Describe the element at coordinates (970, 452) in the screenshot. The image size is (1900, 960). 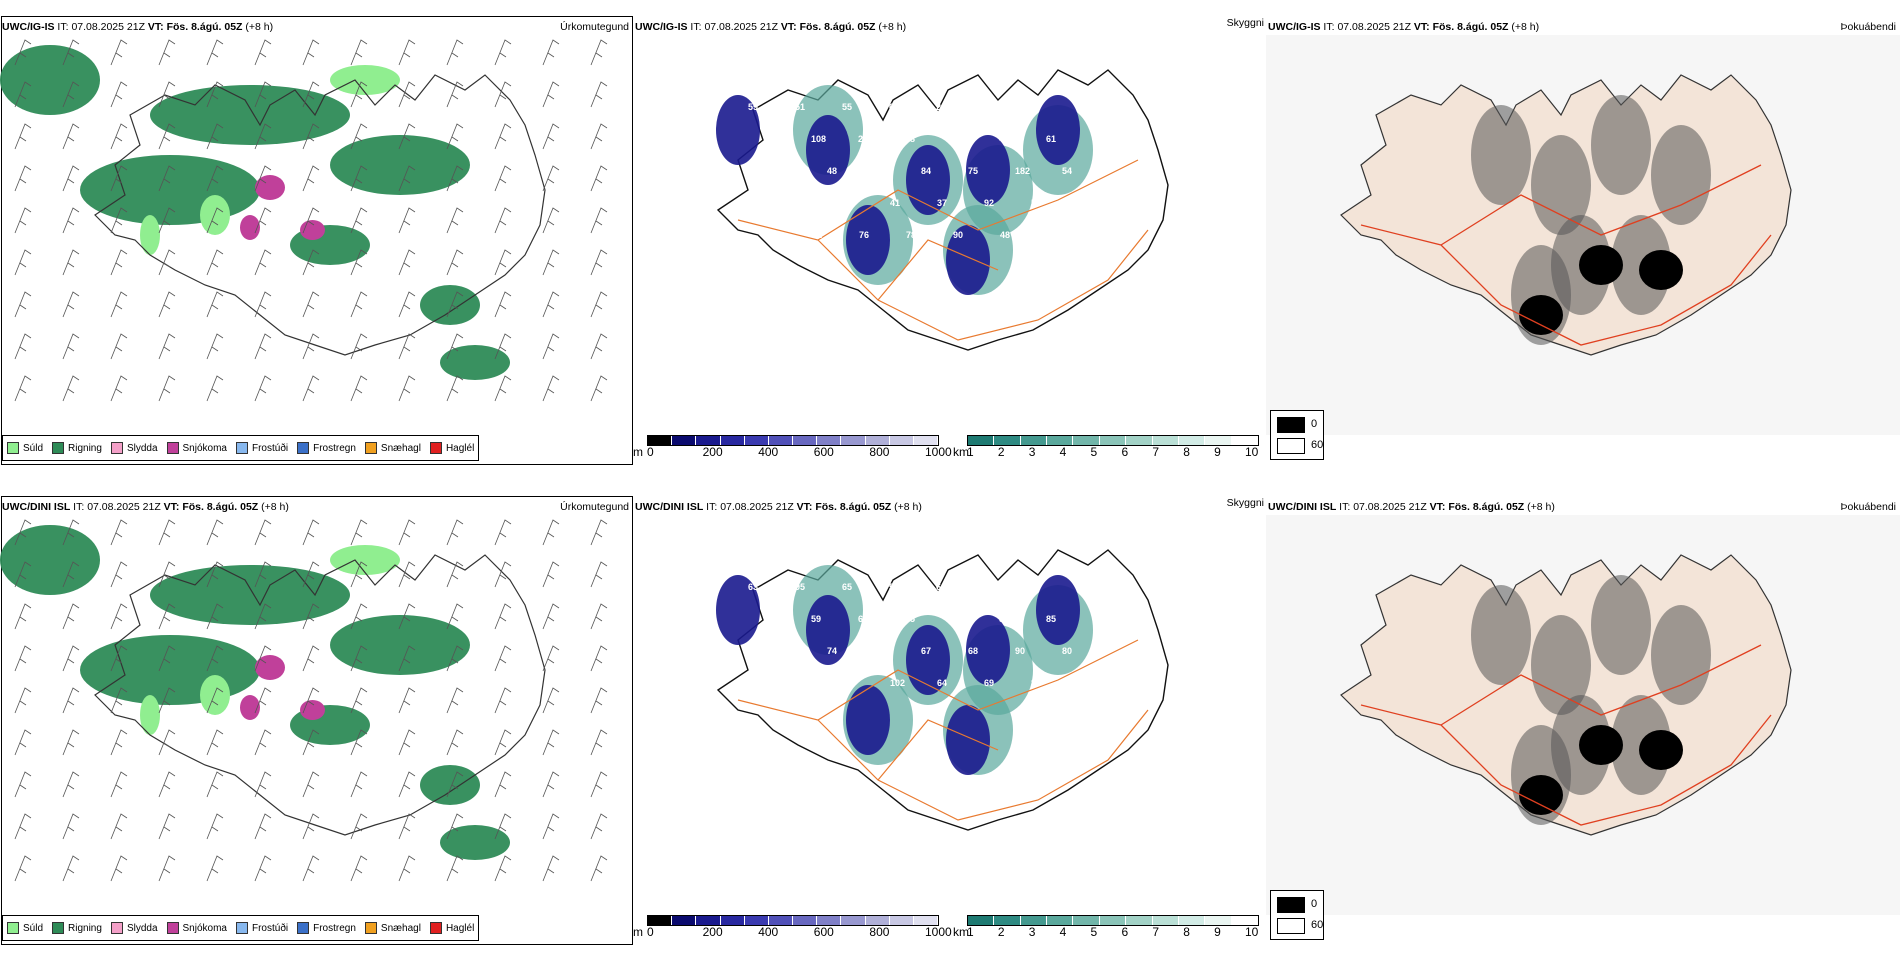
I see `colorbar-tick: 1` at that location.